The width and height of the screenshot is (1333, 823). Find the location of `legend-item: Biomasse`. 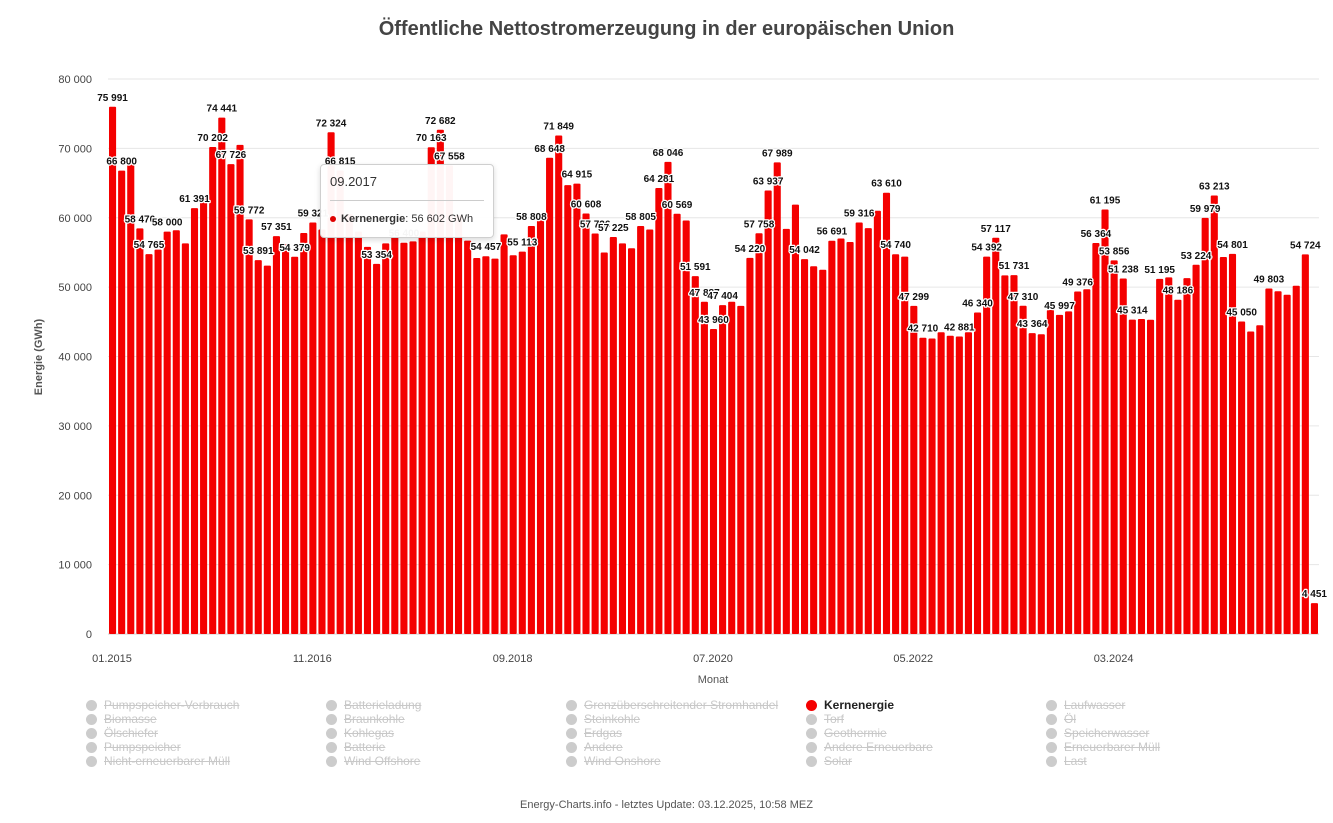

legend-item: Biomasse is located at coordinates (121, 719).